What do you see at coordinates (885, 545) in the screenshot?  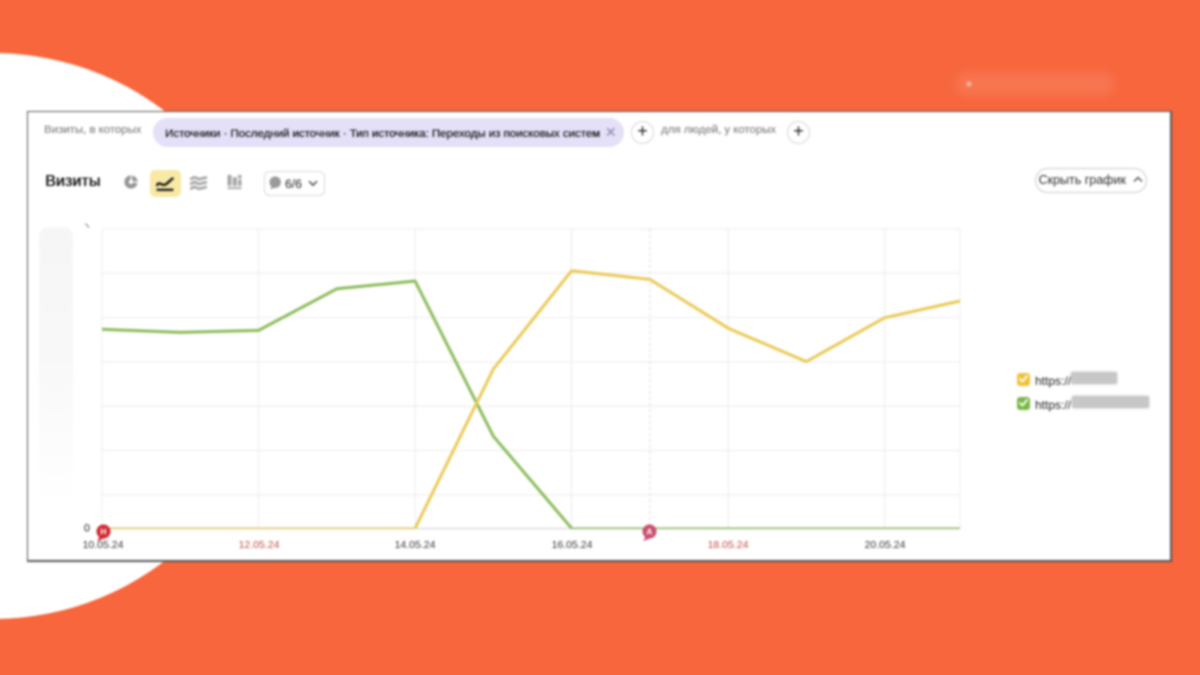 I see `svg-text: 20.05.24` at bounding box center [885, 545].